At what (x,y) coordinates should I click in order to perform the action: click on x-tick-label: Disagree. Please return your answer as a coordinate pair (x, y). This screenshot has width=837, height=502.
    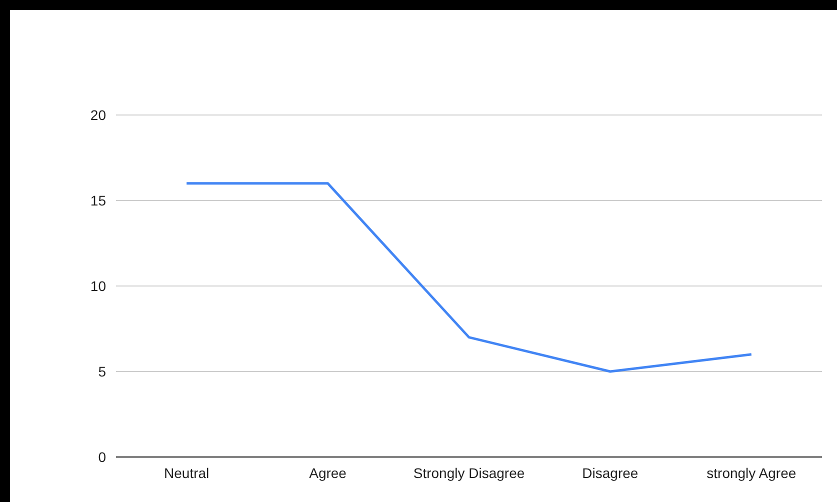
    Looking at the image, I should click on (610, 473).